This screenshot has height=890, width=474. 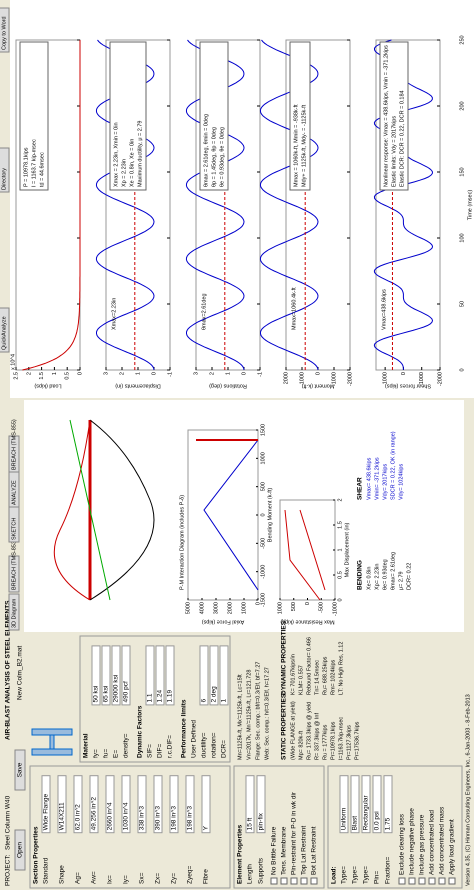 What do you see at coordinates (170, 696) in the screenshot?
I see `dyn-value: 1.19` at bounding box center [170, 696].